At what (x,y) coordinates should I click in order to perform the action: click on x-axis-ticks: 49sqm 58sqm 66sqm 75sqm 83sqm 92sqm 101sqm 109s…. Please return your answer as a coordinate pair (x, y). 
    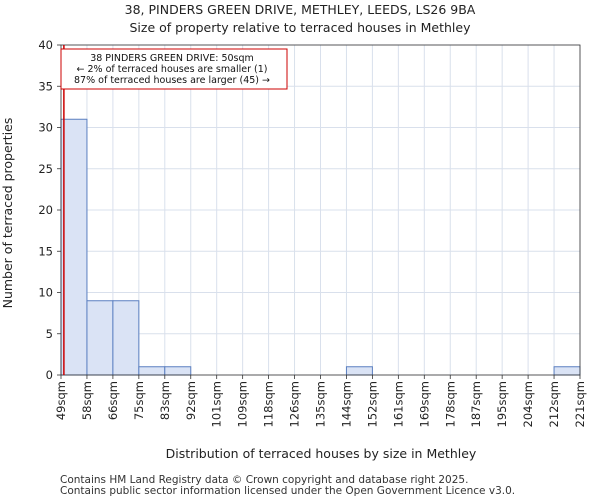
    Looking at the image, I should click on (320, 401).